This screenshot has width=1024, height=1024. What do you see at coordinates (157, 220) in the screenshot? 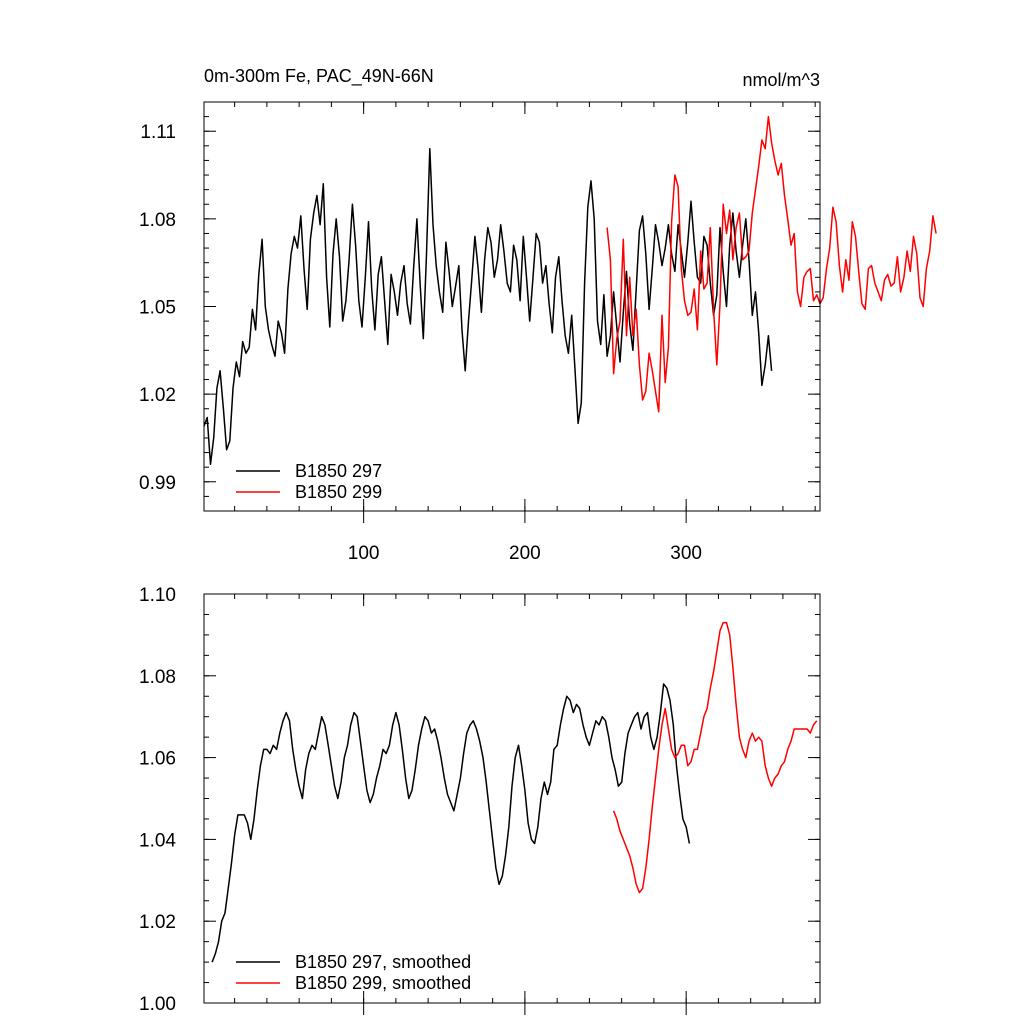
I see `top-y-tick-label: 1.08` at bounding box center [157, 220].